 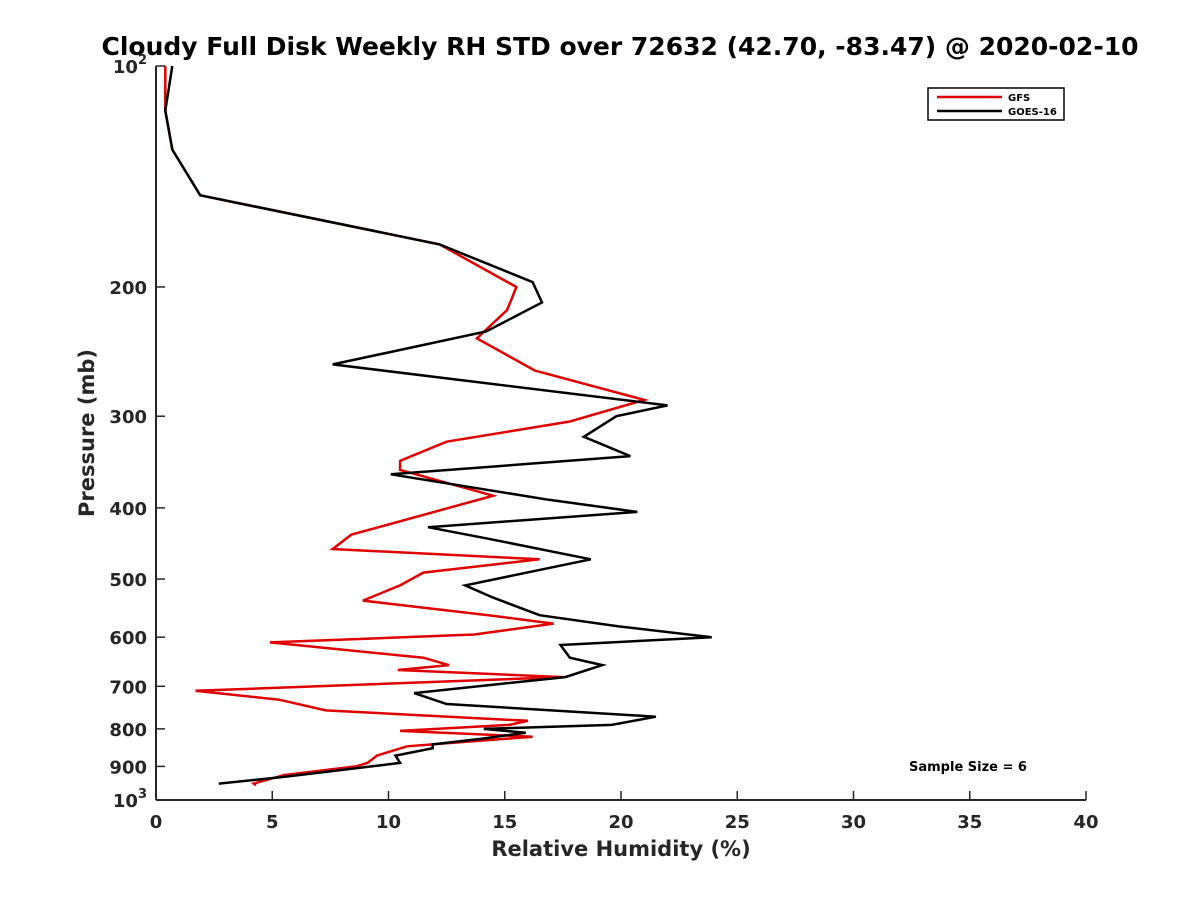 I want to click on x-ticks: 0 5 10 15 20 25 30 35 40, so click(x=624, y=812).